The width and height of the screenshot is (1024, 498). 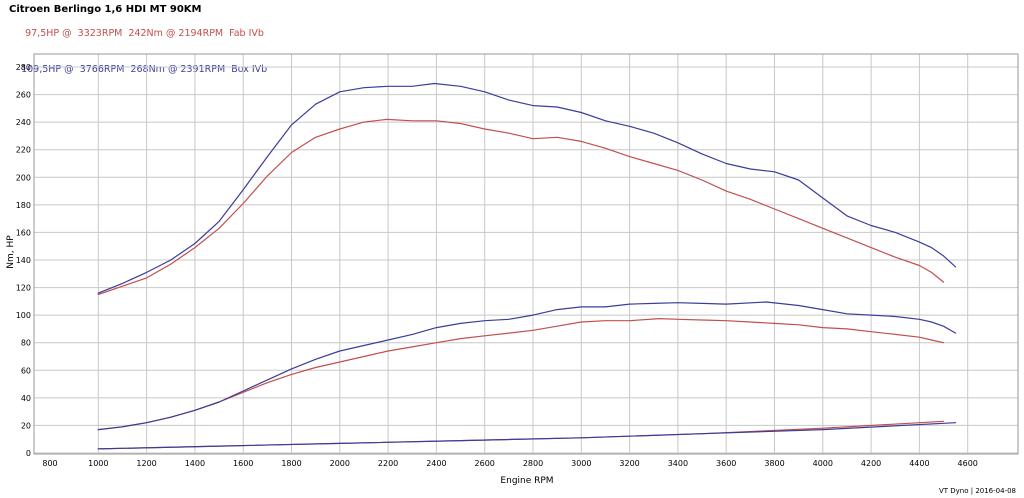 I want to click on legend-box-label: Box IVb, so click(x=249, y=69).